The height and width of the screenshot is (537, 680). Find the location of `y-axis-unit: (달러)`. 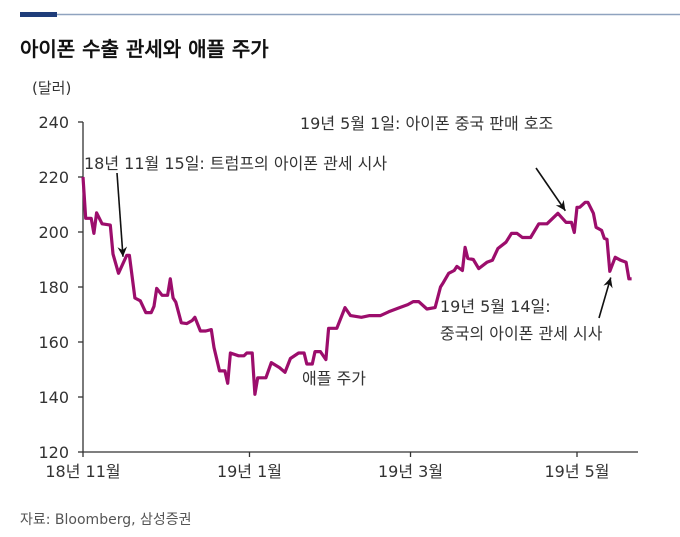

y-axis-unit: (달러) is located at coordinates (51, 88).